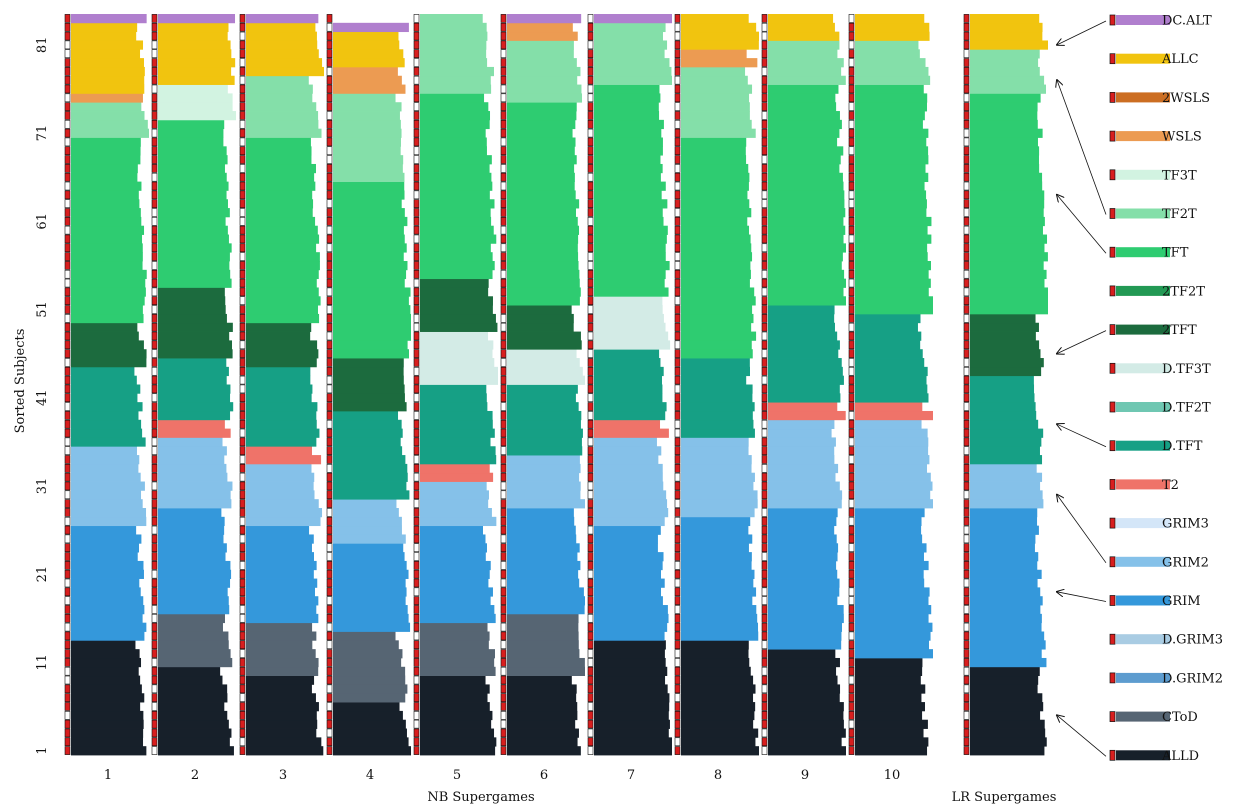 This screenshot has height=811, width=1235. What do you see at coordinates (1153, 717) in the screenshot?
I see `legend-item-ctod: CToD` at bounding box center [1153, 717].